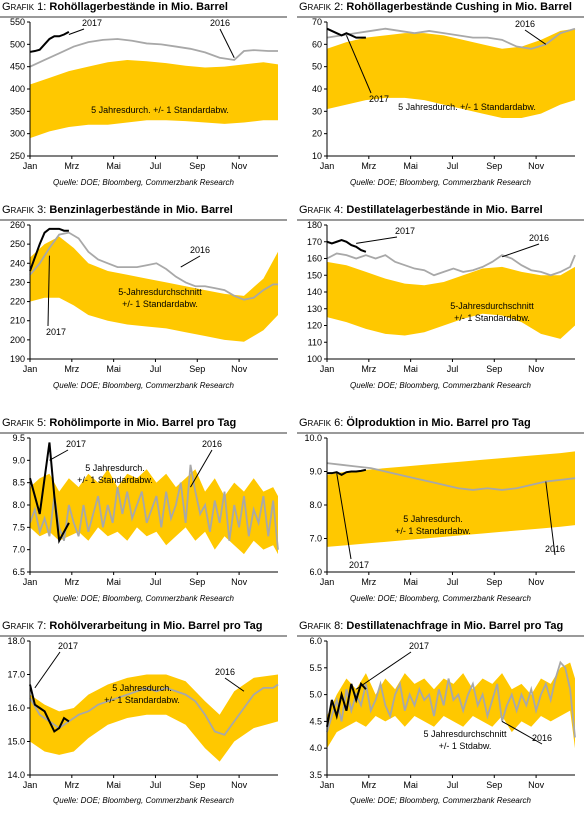 The image size is (587, 819). What do you see at coordinates (18, 550) in the screenshot?
I see `y-tick-label: 7.0` at bounding box center [18, 550].